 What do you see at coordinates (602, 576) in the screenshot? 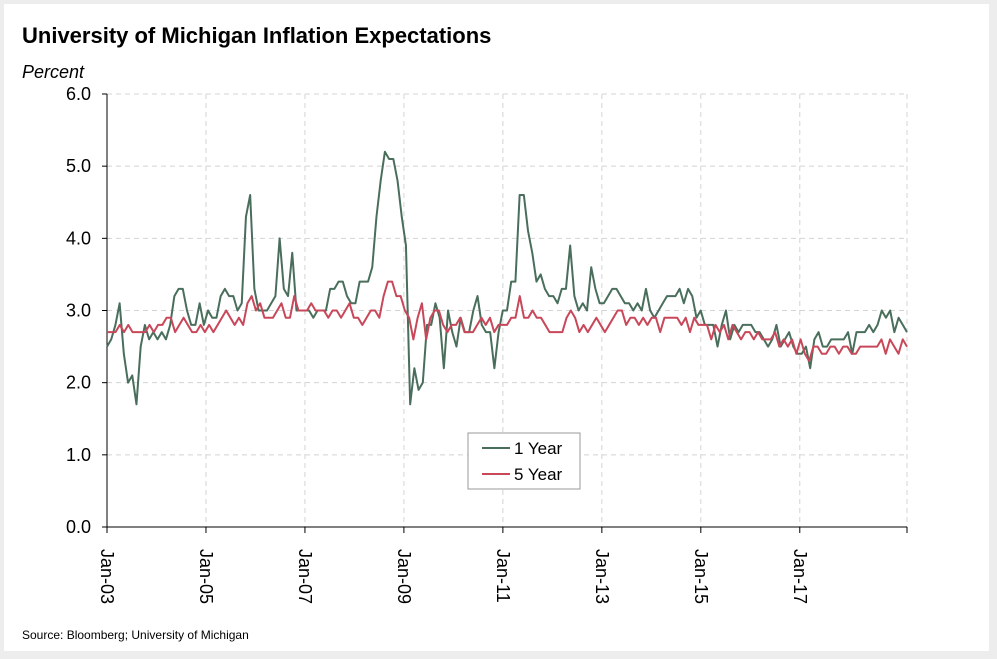
I see `x-tick-label: Jan-13` at bounding box center [602, 576].